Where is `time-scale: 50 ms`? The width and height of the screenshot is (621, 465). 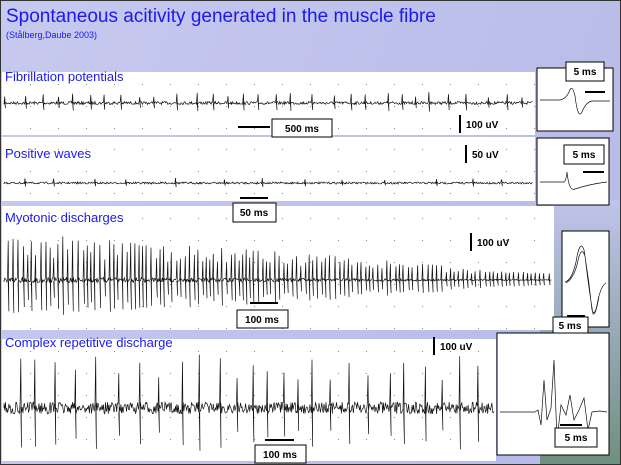
time-scale: 50 ms is located at coordinates (254, 213).